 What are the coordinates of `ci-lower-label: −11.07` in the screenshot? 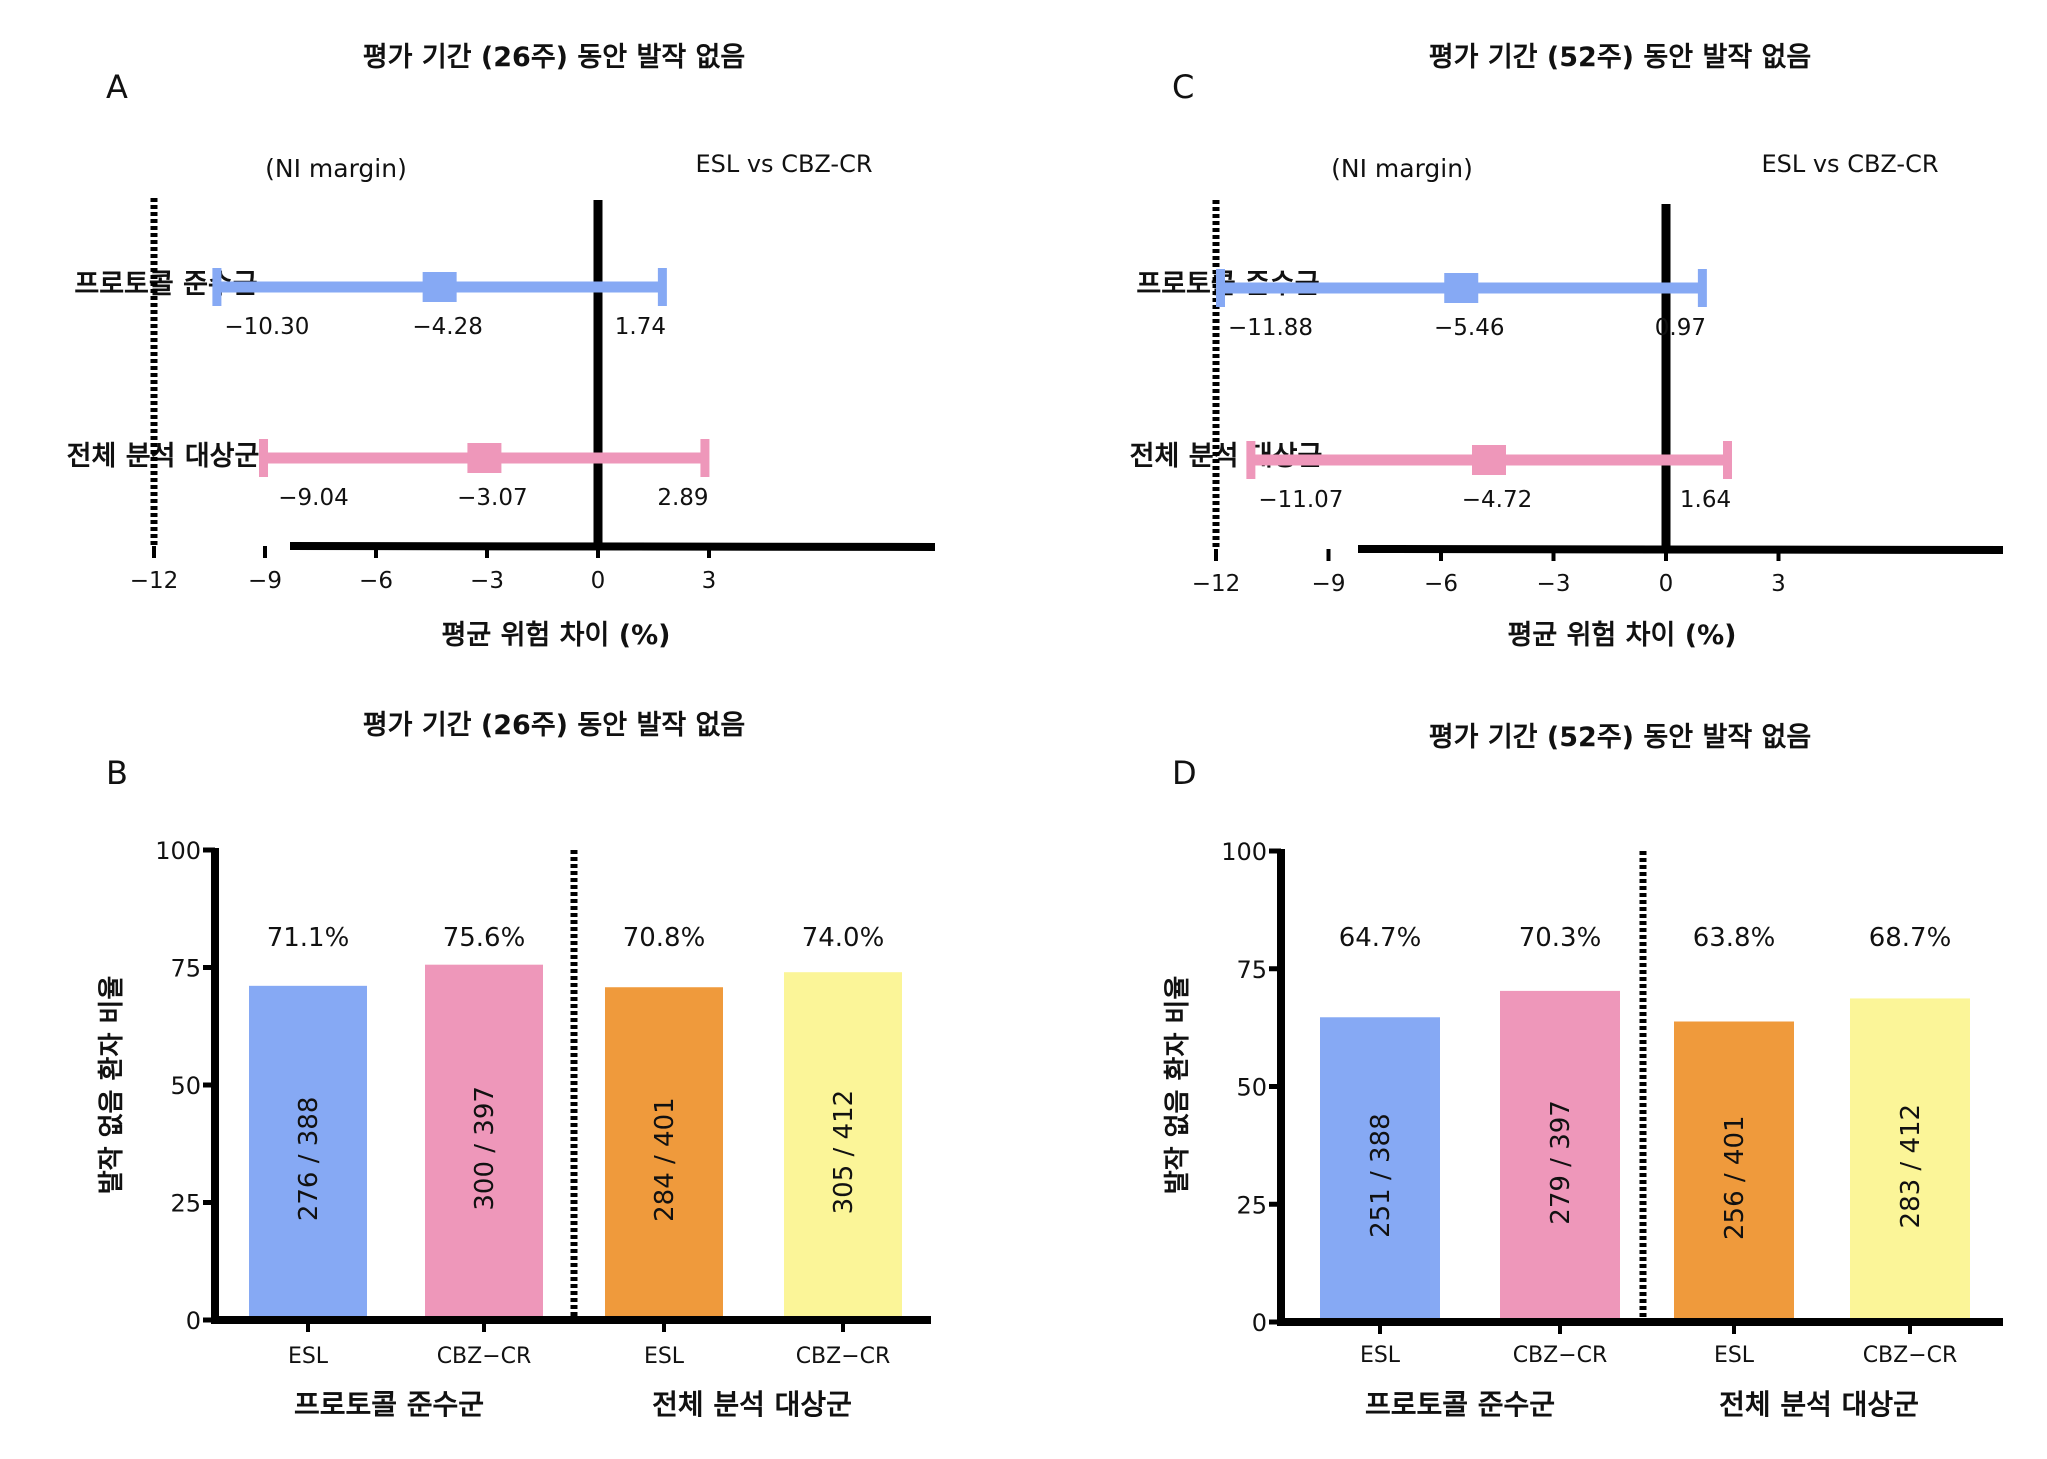 It's located at (1300, 500).